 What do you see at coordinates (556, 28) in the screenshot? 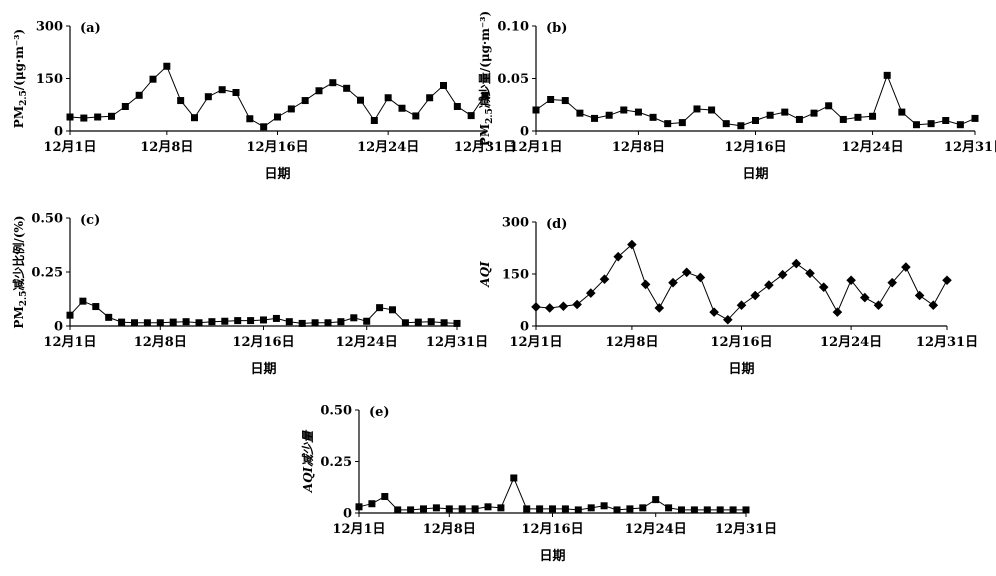
I see `panel-label: (b)` at bounding box center [556, 28].